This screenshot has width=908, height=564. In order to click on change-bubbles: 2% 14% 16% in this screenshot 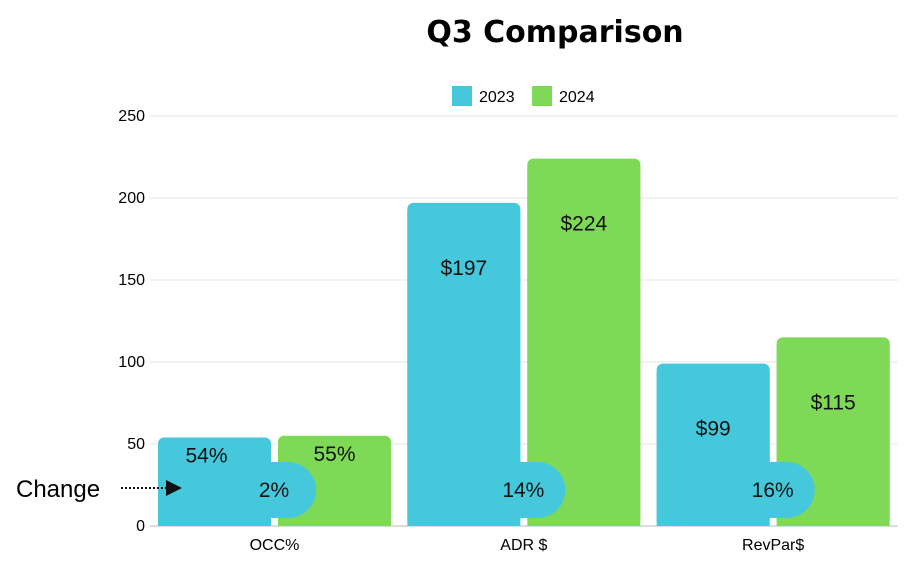, I will do `click(536, 490)`.